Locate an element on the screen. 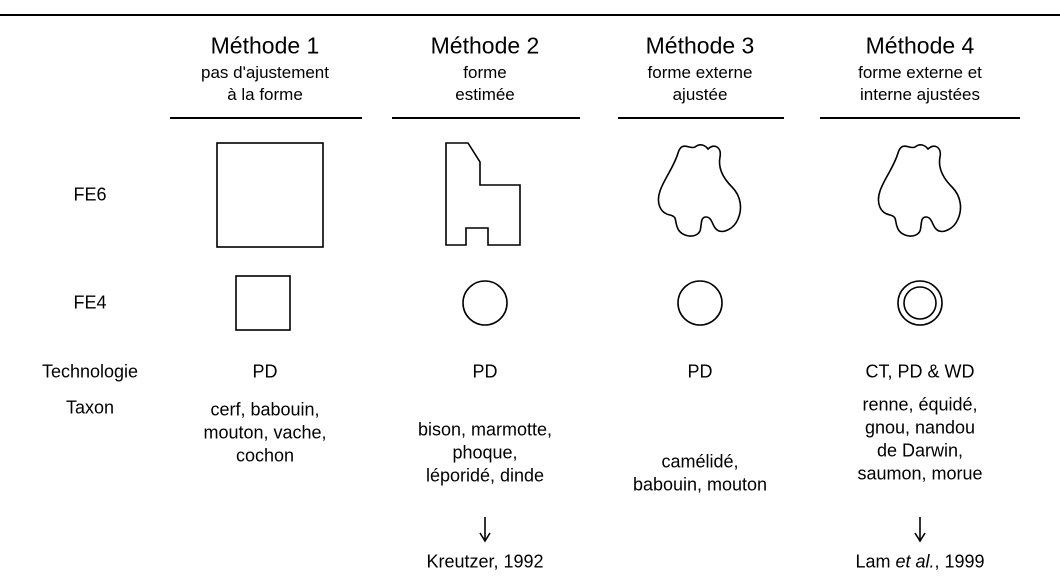  reference-part: , 1999 is located at coordinates (959, 561).